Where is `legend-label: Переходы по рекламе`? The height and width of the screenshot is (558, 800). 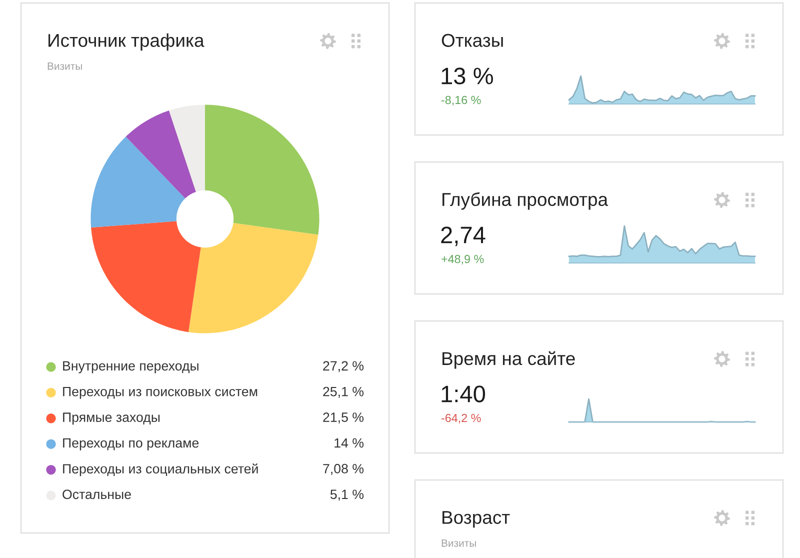 legend-label: Переходы по рекламе is located at coordinates (131, 444).